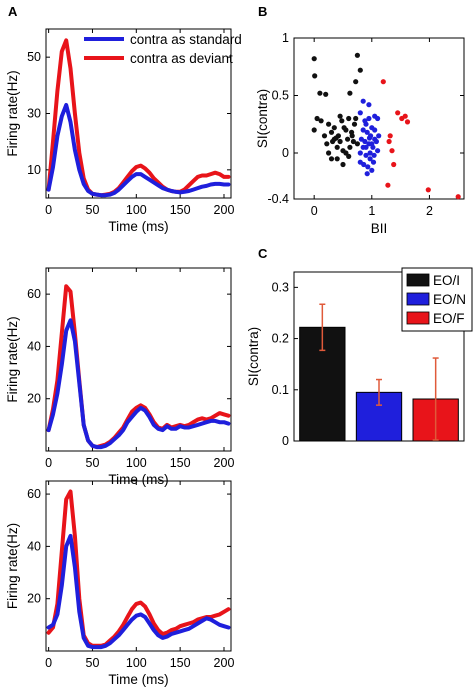  Describe the element at coordinates (285, 153) in the screenshot. I see `y-tick-label: 0` at that location.